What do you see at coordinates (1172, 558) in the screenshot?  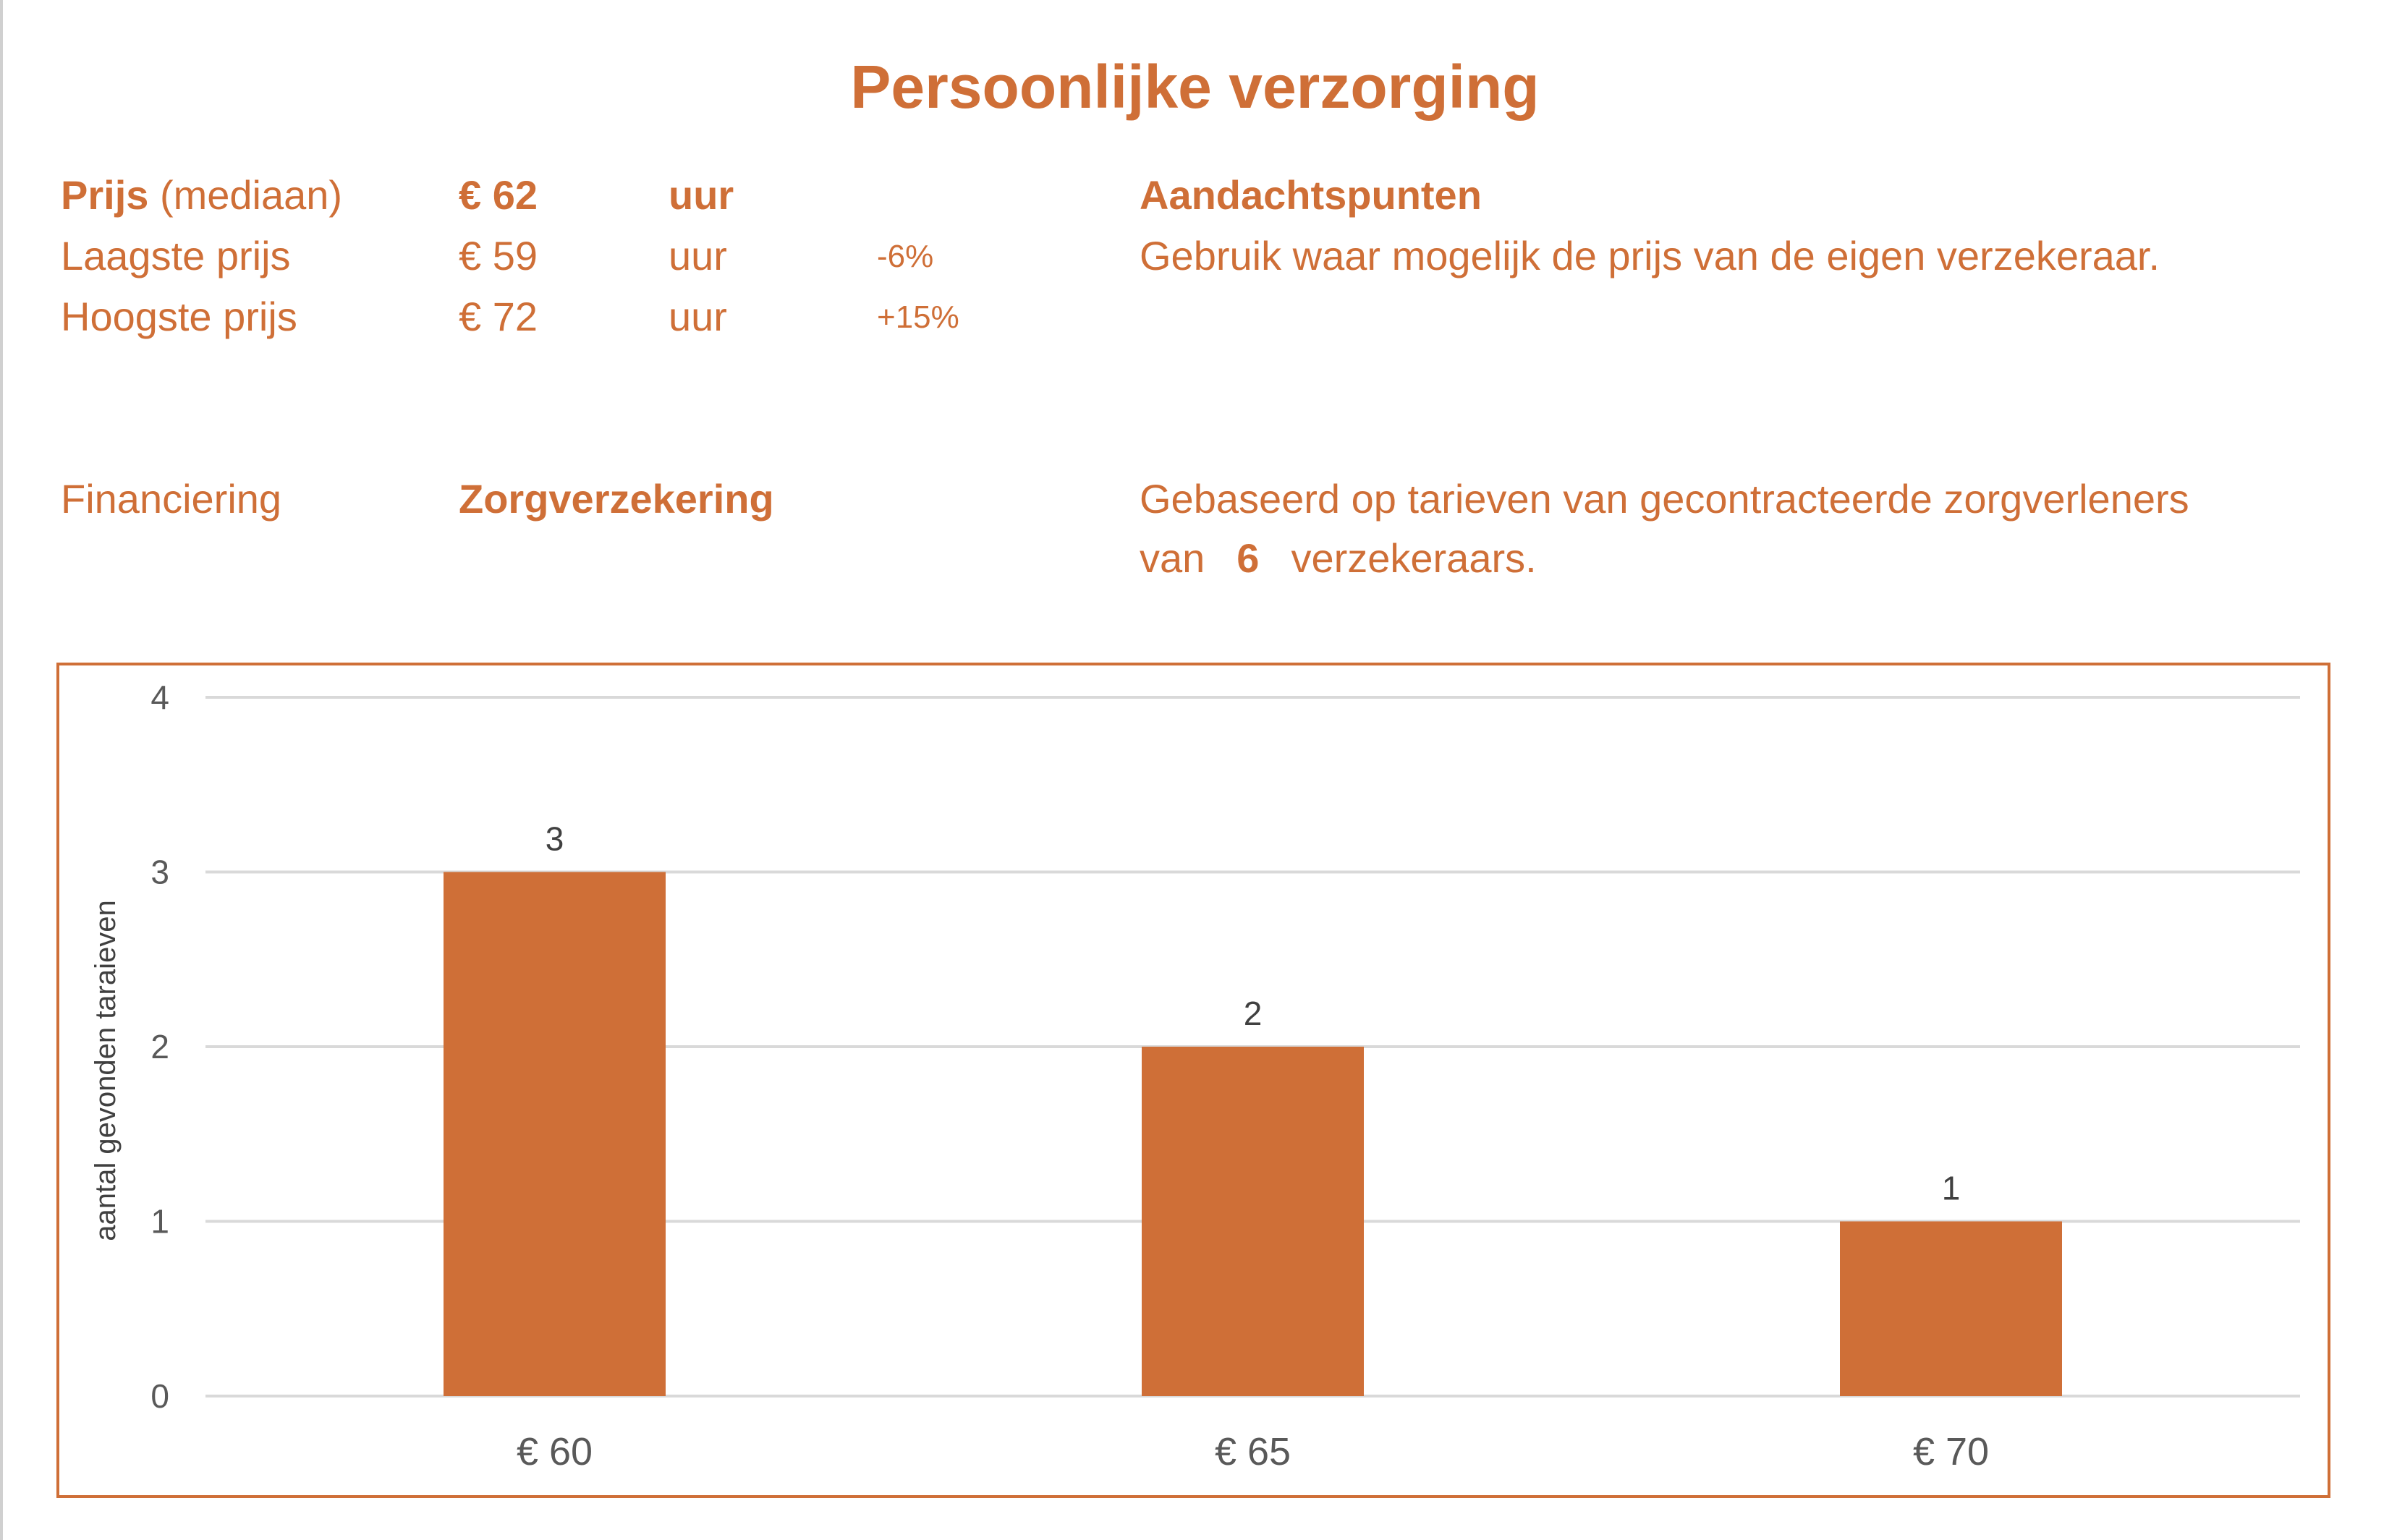 I see `basis-pre: van` at bounding box center [1172, 558].